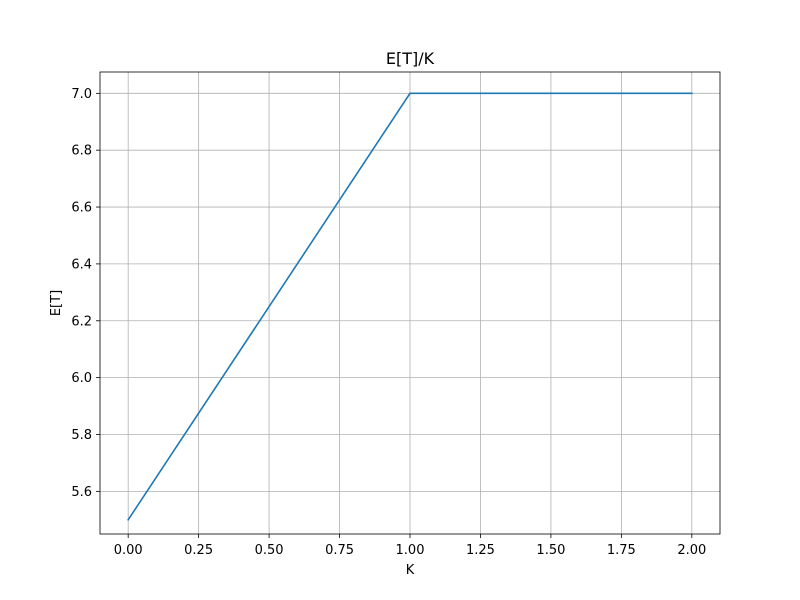 The image size is (800, 600). I want to click on y-tick-label: 7.0, so click(81, 94).